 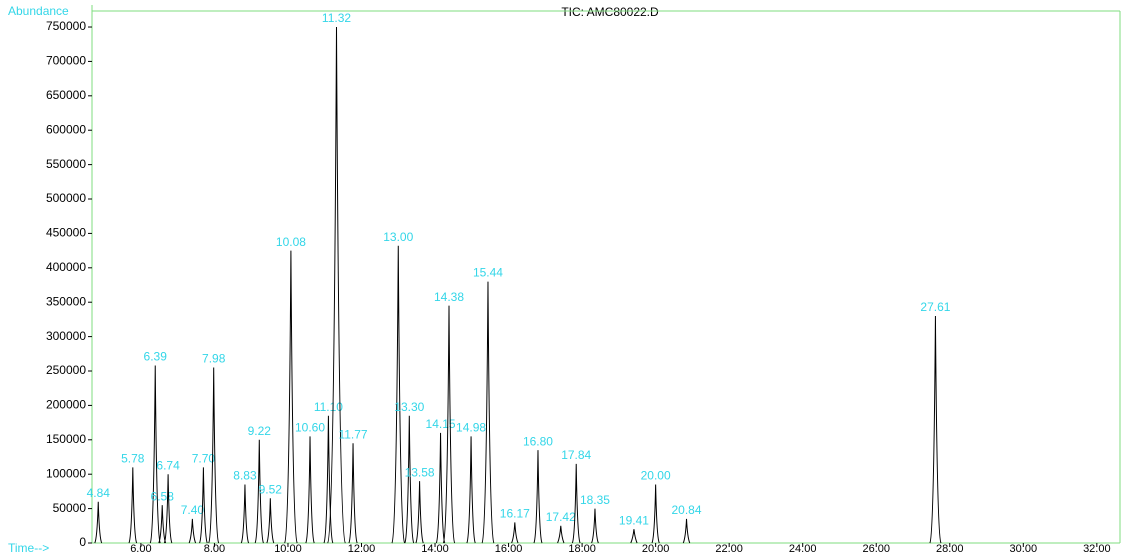 What do you see at coordinates (561, 517) in the screenshot?
I see `peak-label: 17.42` at bounding box center [561, 517].